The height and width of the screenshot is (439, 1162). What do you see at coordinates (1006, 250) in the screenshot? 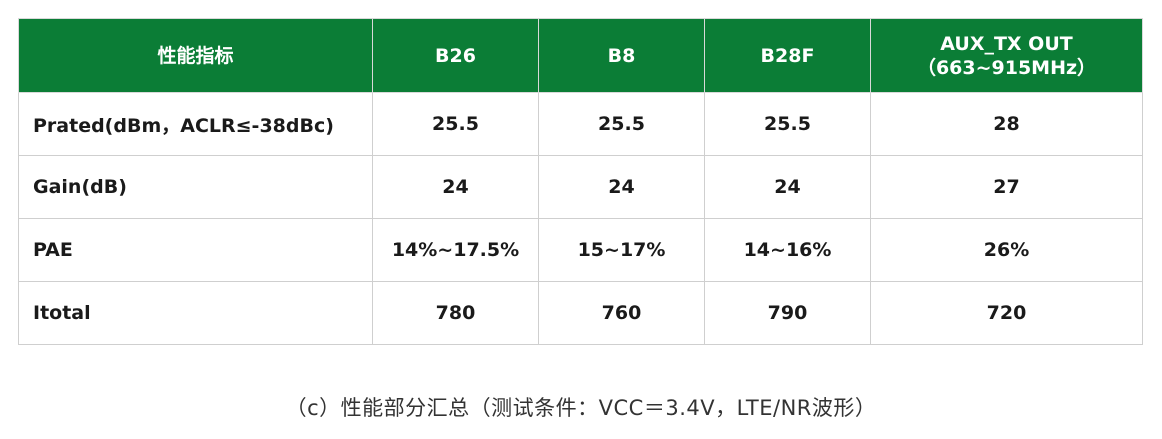
I see `table-cell: 26%` at bounding box center [1006, 250].